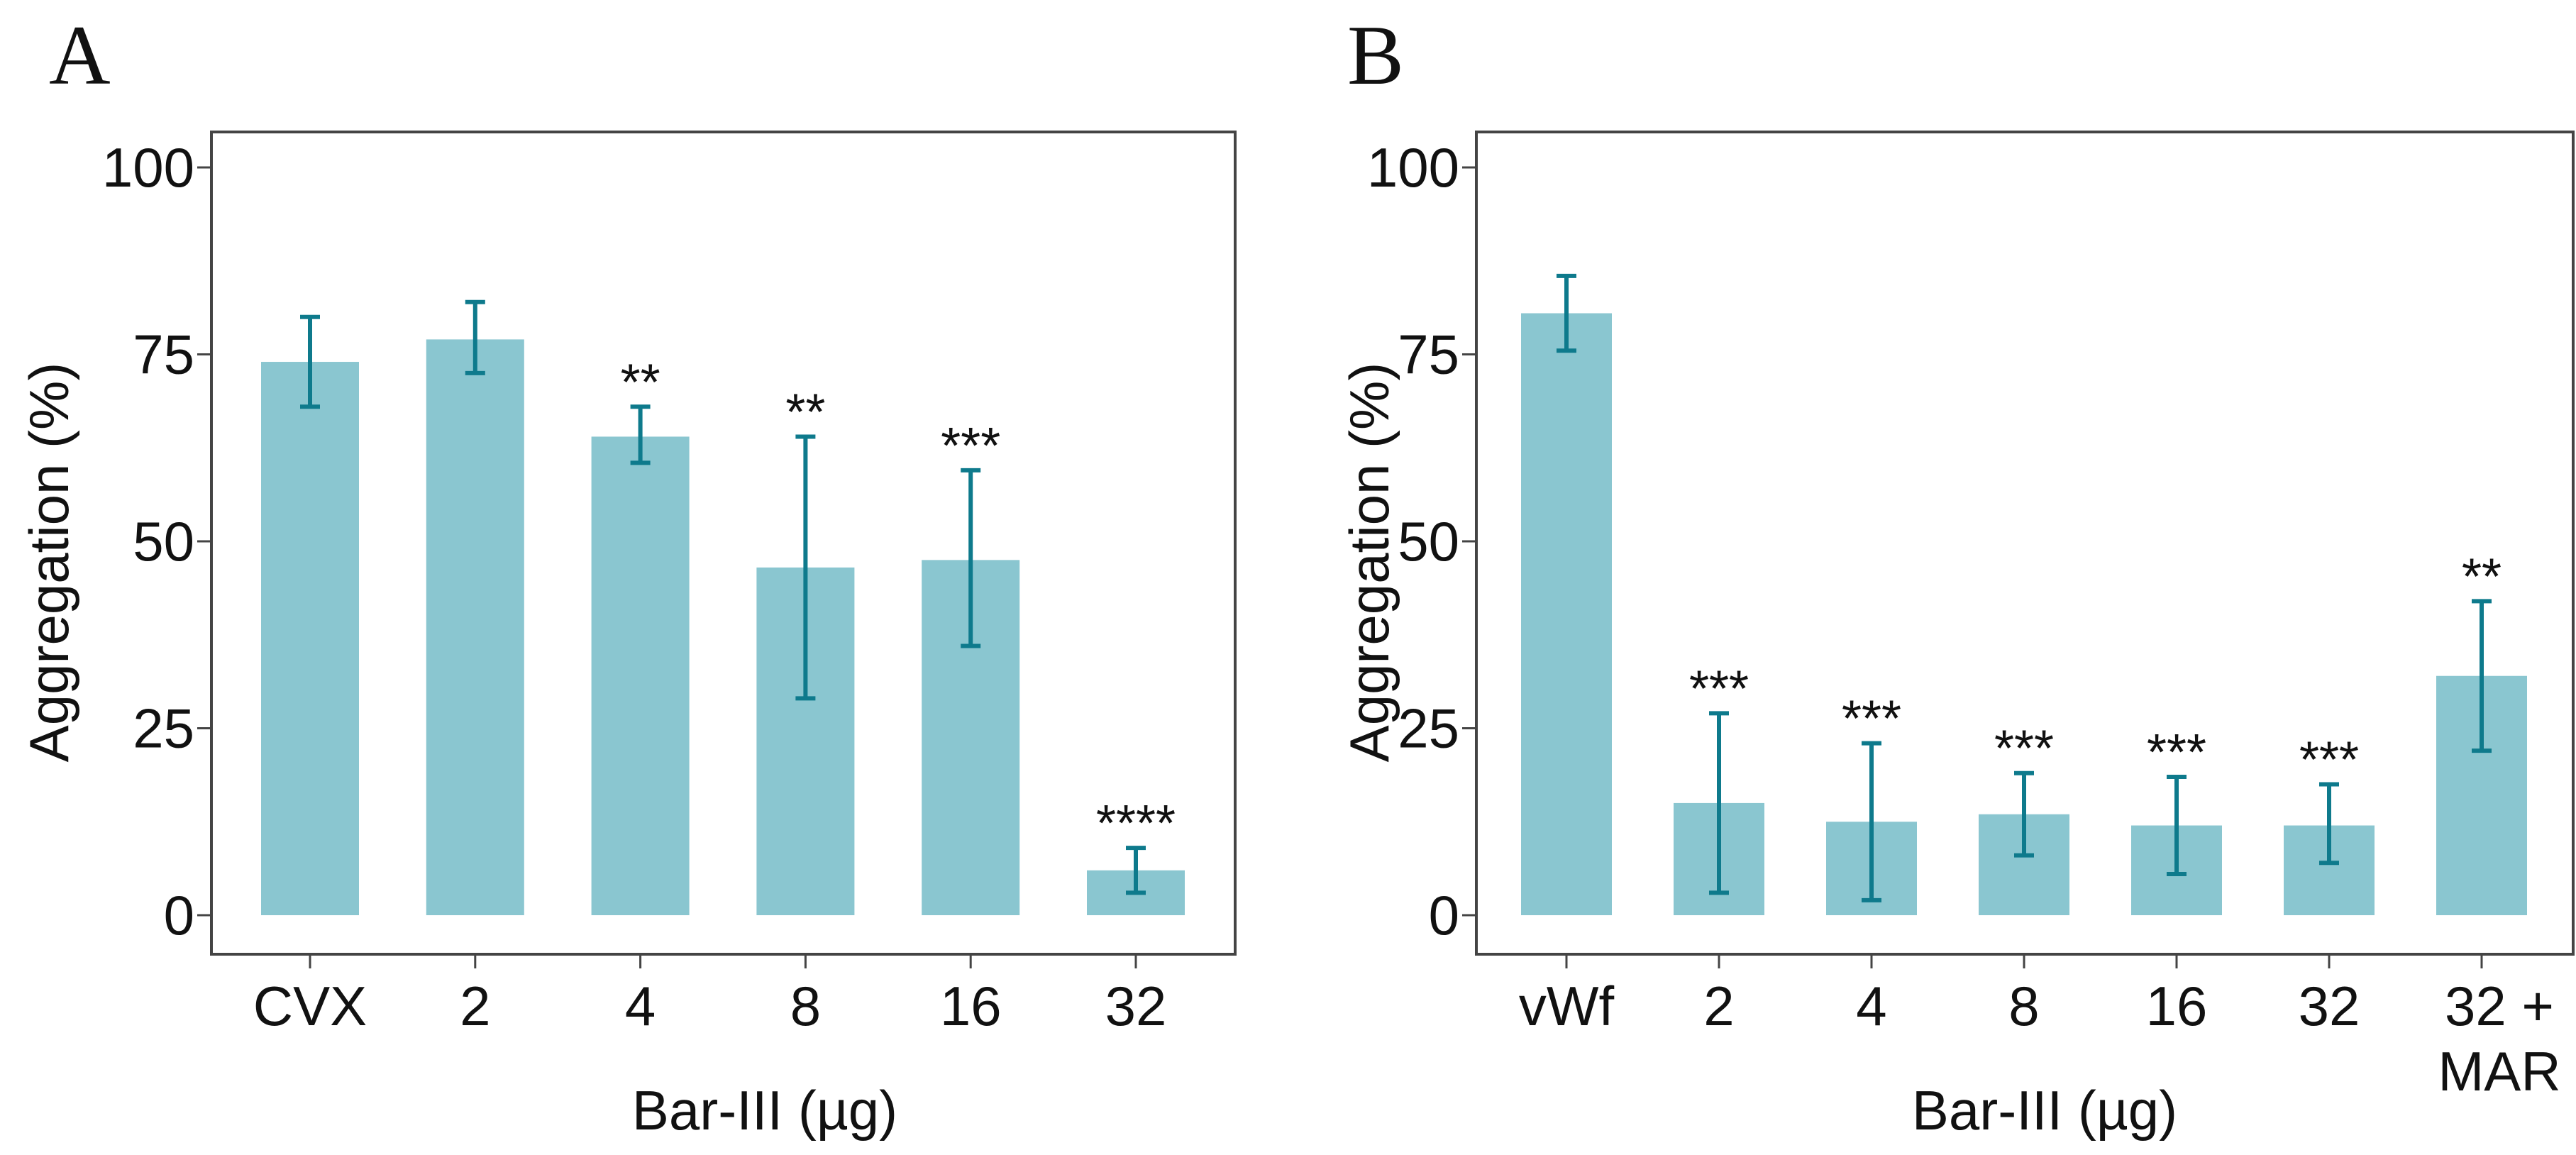 Image resolution: width=2576 pixels, height=1155 pixels. What do you see at coordinates (1375, 55) in the screenshot?
I see `panel-label: B` at bounding box center [1375, 55].